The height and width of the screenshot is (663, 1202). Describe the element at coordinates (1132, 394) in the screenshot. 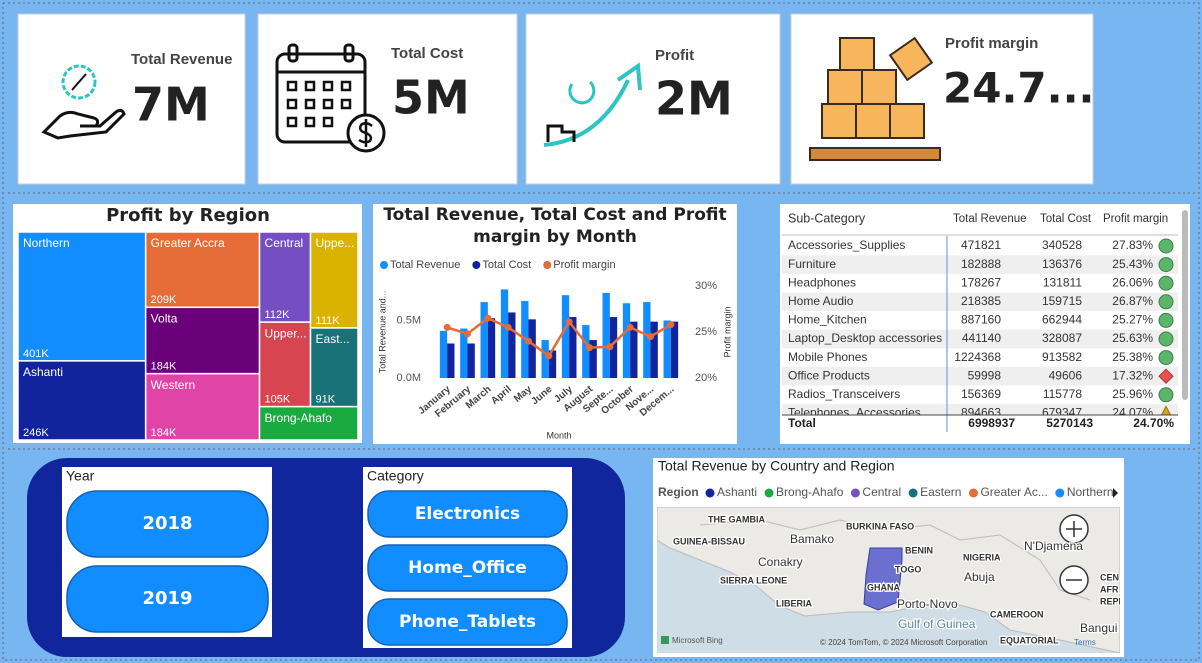

I see `table-cell: 25.96%` at that location.